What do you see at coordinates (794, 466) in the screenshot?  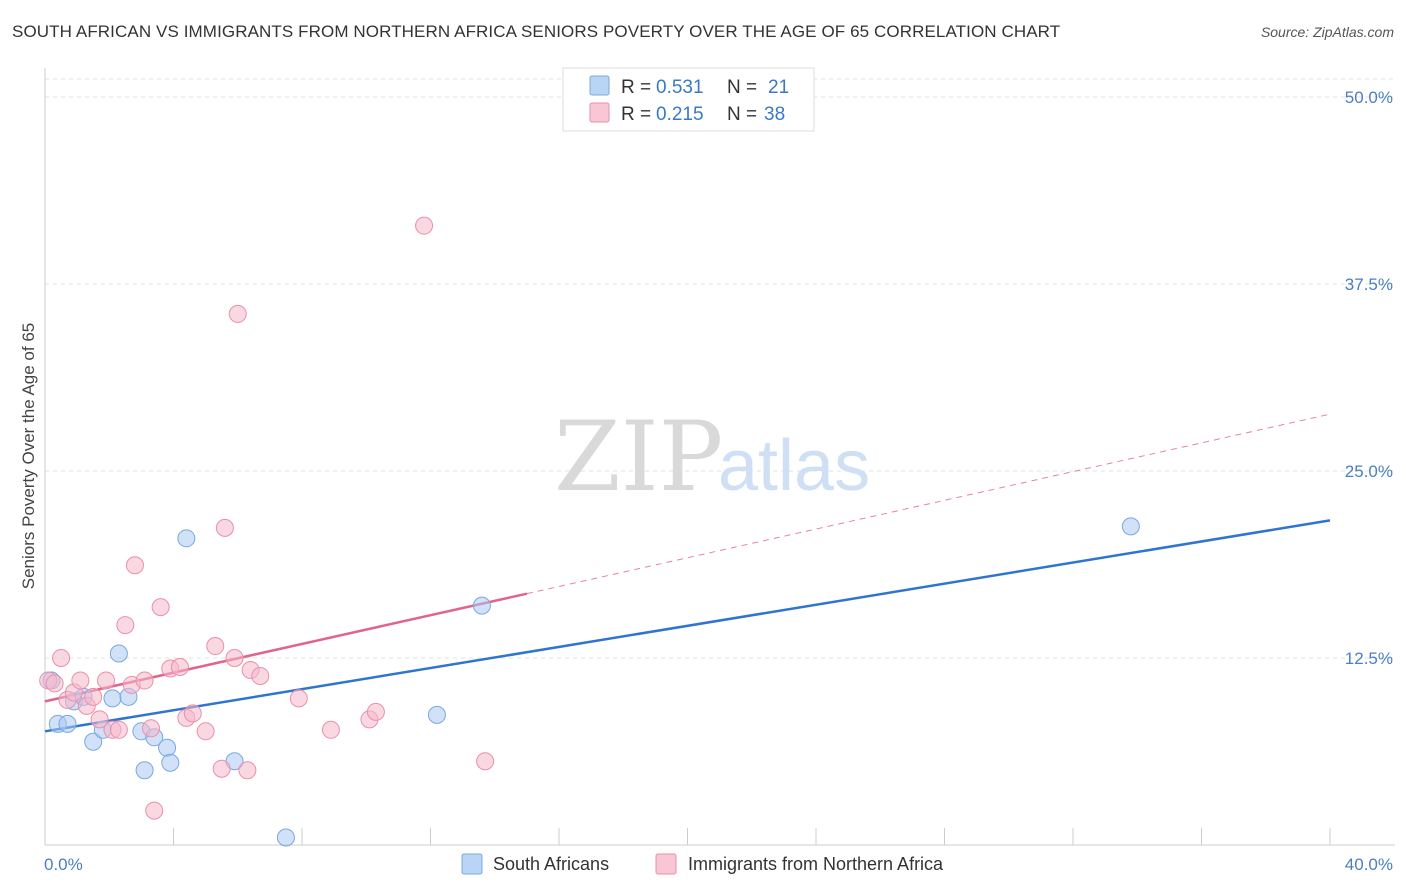 I see `watermark-atlas: atlas` at bounding box center [794, 466].